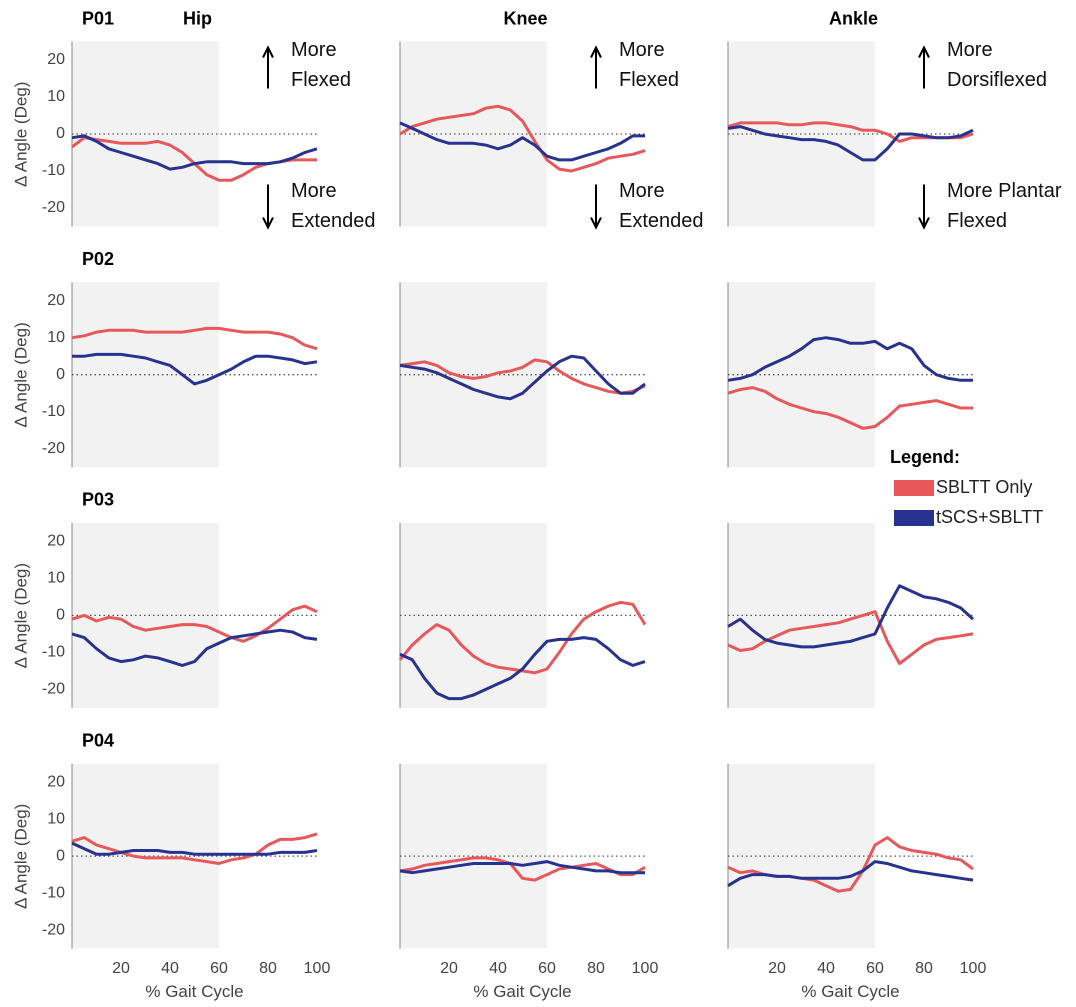 This screenshot has height=1007, width=1076. Describe the element at coordinates (984, 487) in the screenshot. I see `legend-label: SBLTT Only` at that location.